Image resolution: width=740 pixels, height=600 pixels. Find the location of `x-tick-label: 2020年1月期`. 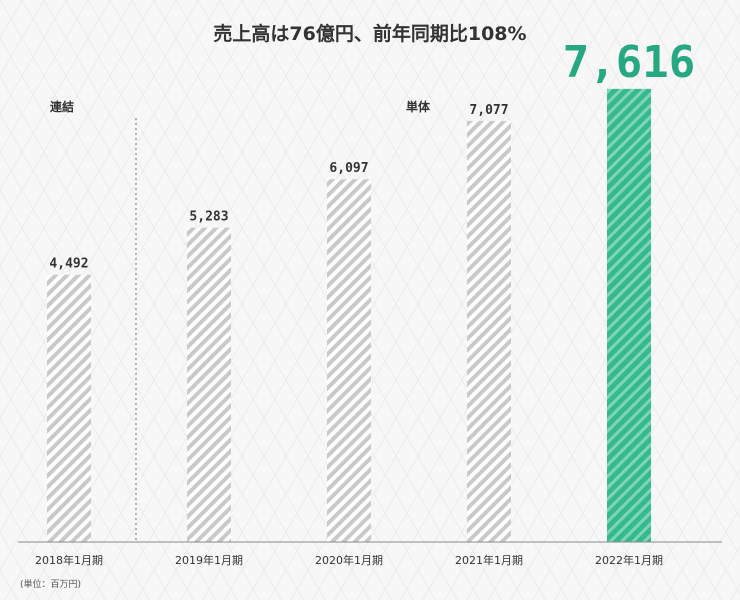

x-tick-label: 2020年1月期 is located at coordinates (349, 560).